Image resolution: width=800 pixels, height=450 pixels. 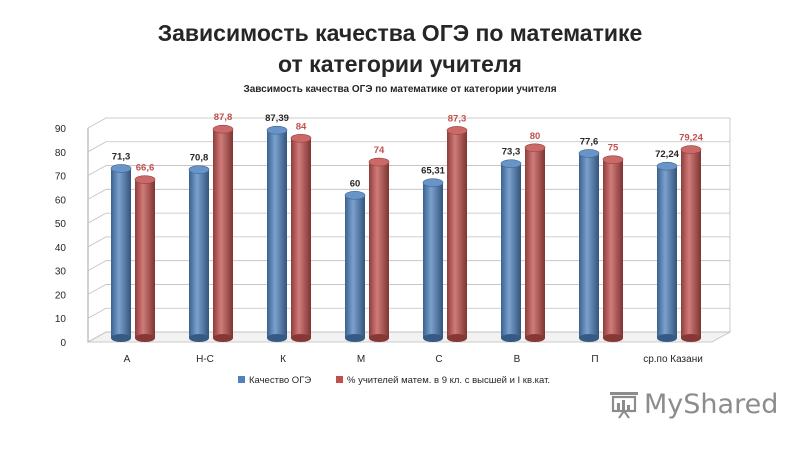 I want to click on y-tick-label: 10, so click(x=61, y=319).